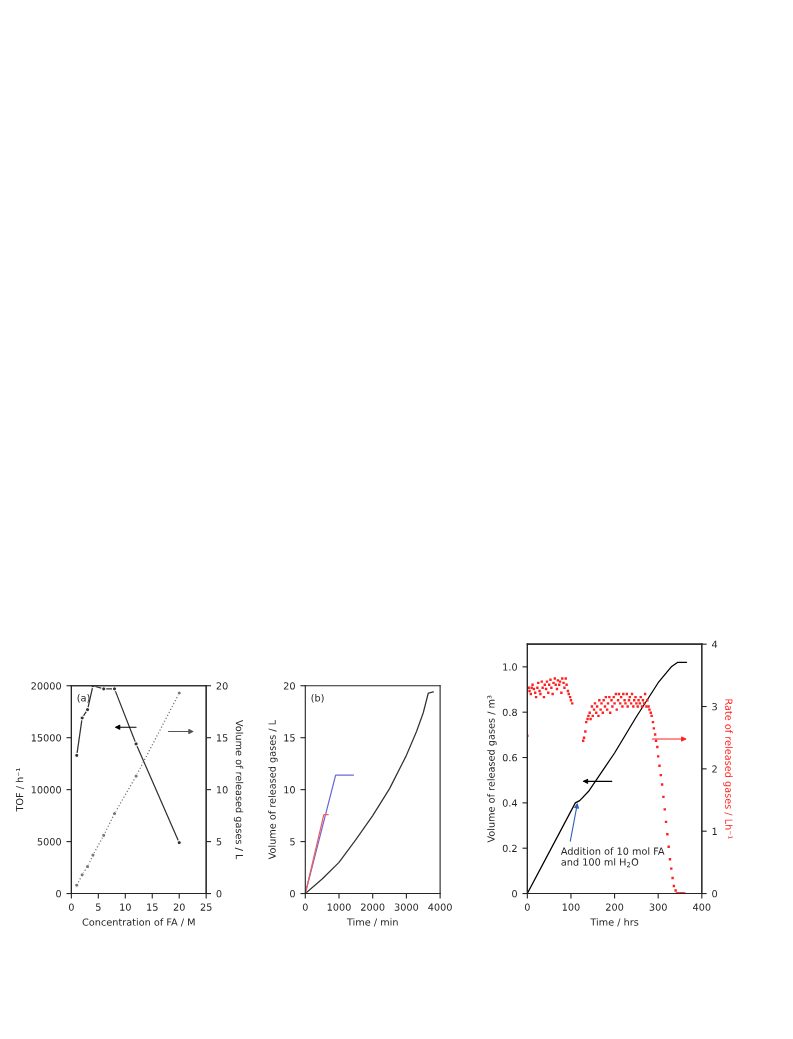 The width and height of the screenshot is (793, 1039). Describe the element at coordinates (406, 907) in the screenshot. I see `x-tick-label: 3000` at that location.